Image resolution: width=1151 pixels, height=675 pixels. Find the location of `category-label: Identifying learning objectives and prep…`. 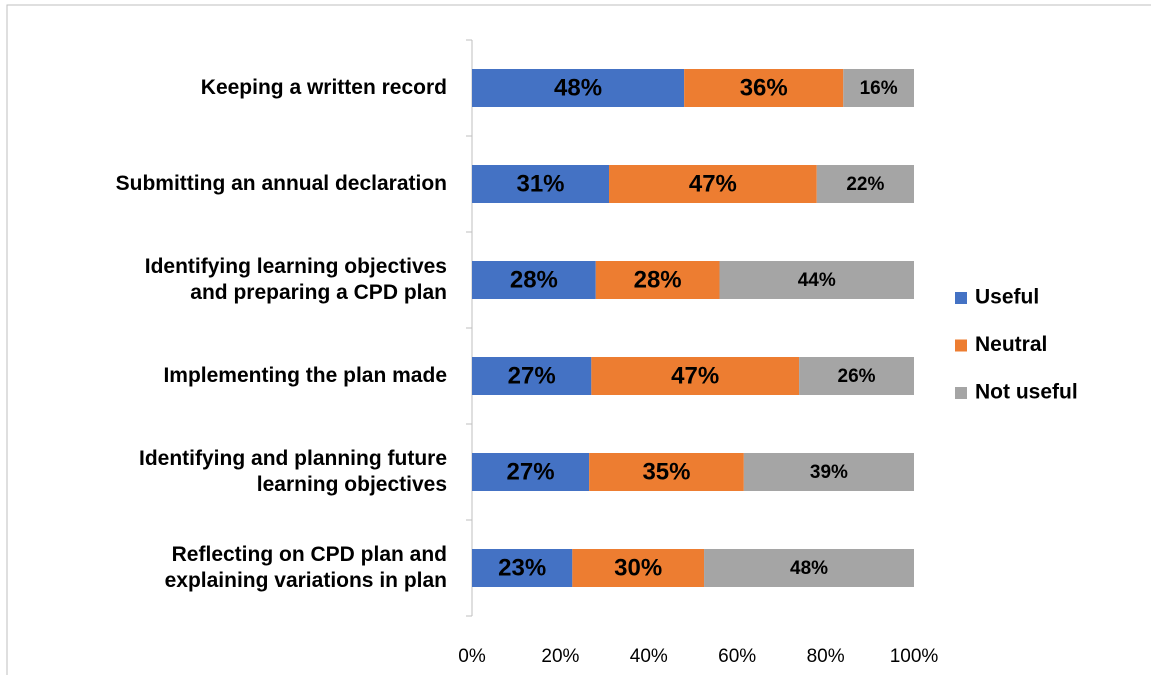

category-label: Identifying learning objectives and prep… is located at coordinates (295, 279).